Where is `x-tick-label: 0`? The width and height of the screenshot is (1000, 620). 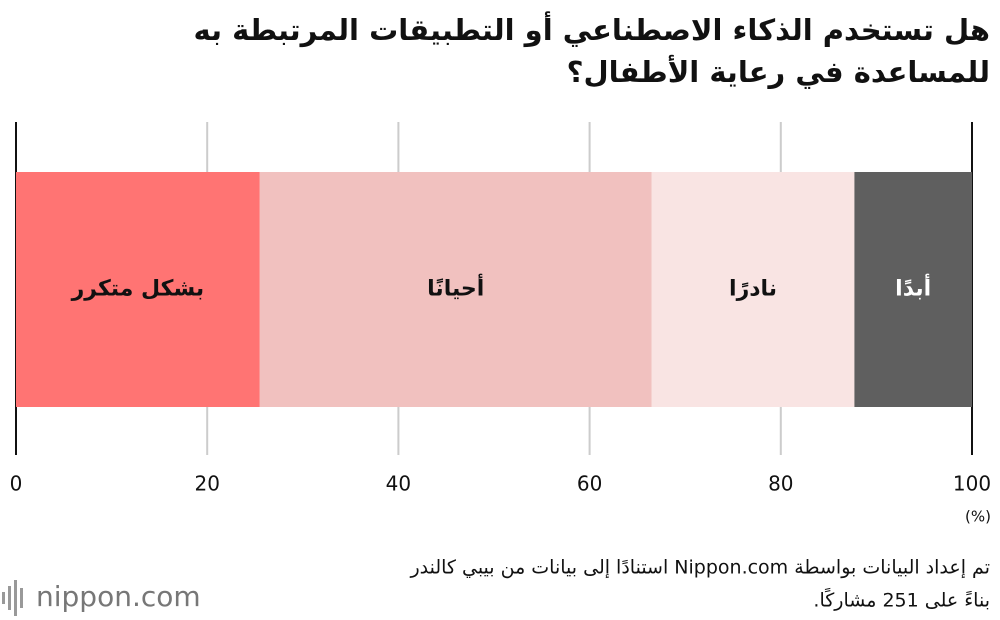 x-tick-label: 0 is located at coordinates (16, 484).